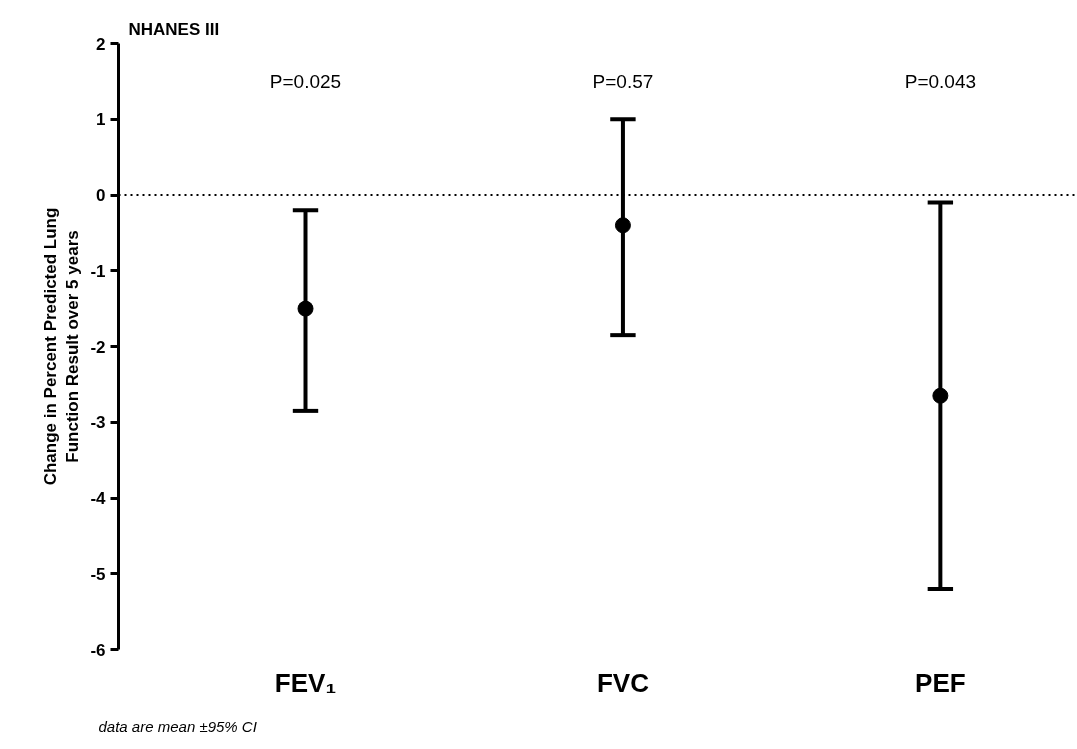 This screenshot has height=749, width=1077. I want to click on y-tick-label: -2, so click(98, 347).